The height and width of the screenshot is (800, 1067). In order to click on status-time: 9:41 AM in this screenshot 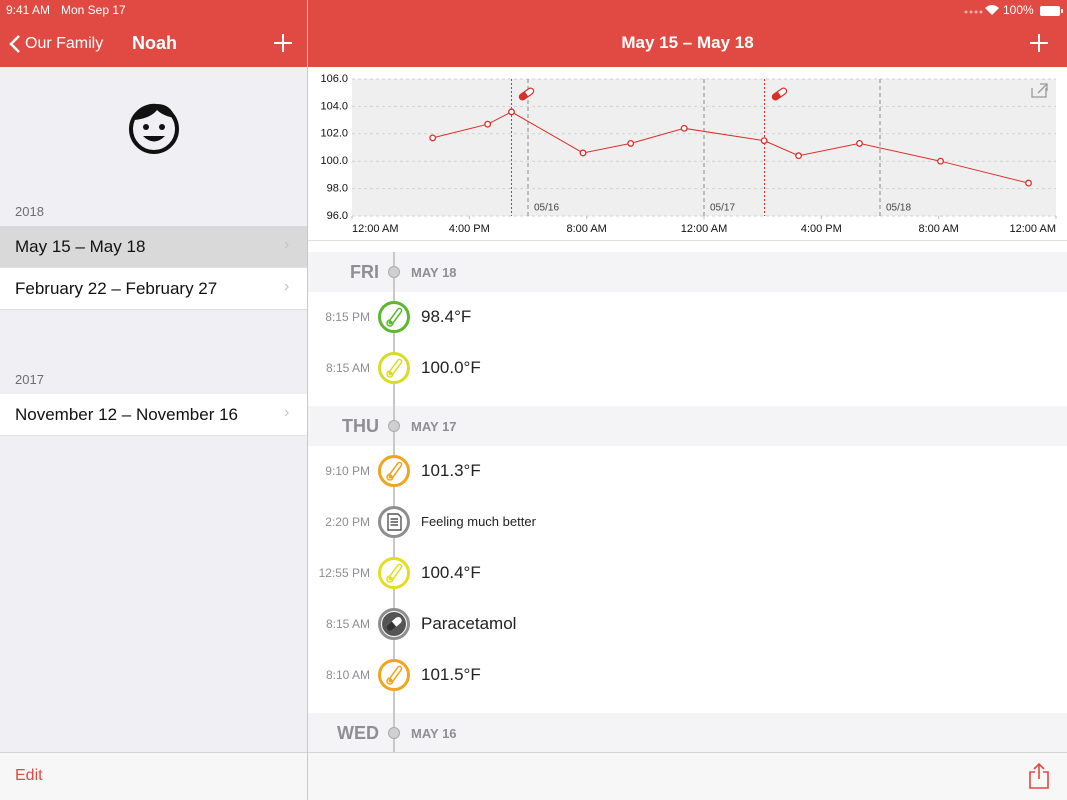, I will do `click(28, 10)`.